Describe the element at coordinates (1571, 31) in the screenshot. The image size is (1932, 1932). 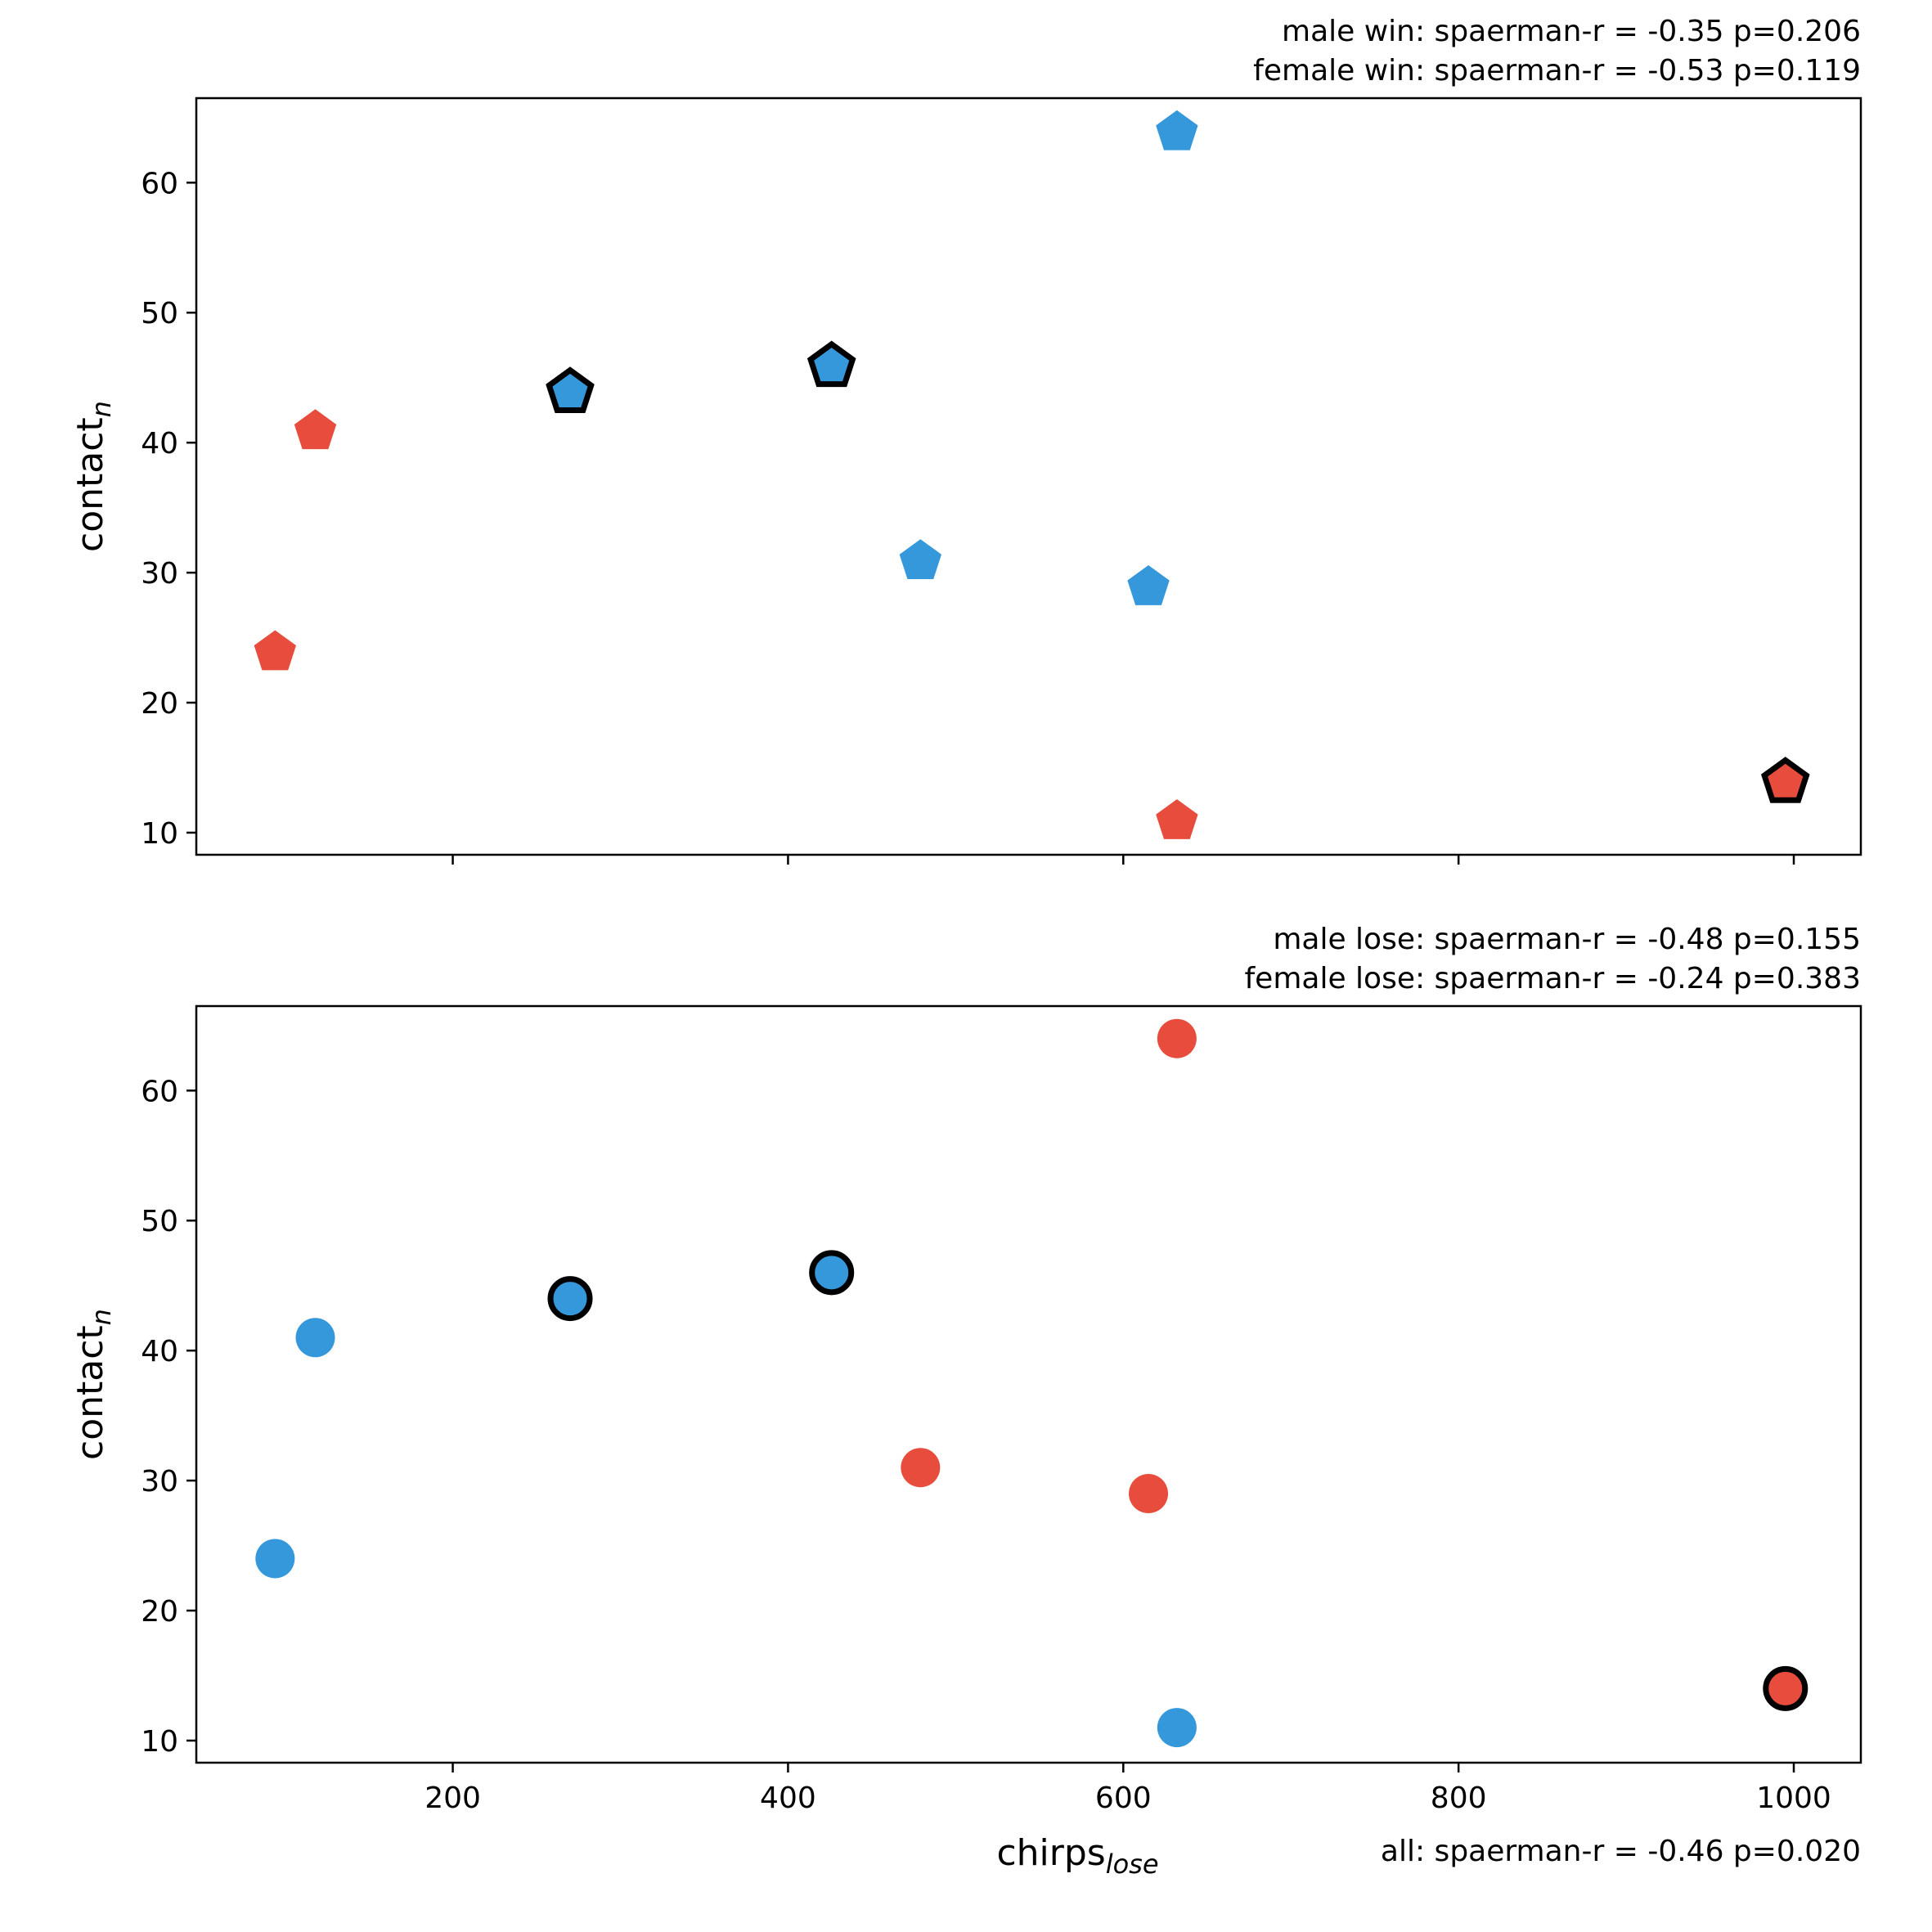
I see `stat-text: male win: spaerman-r = -0.35 p=0.206` at that location.